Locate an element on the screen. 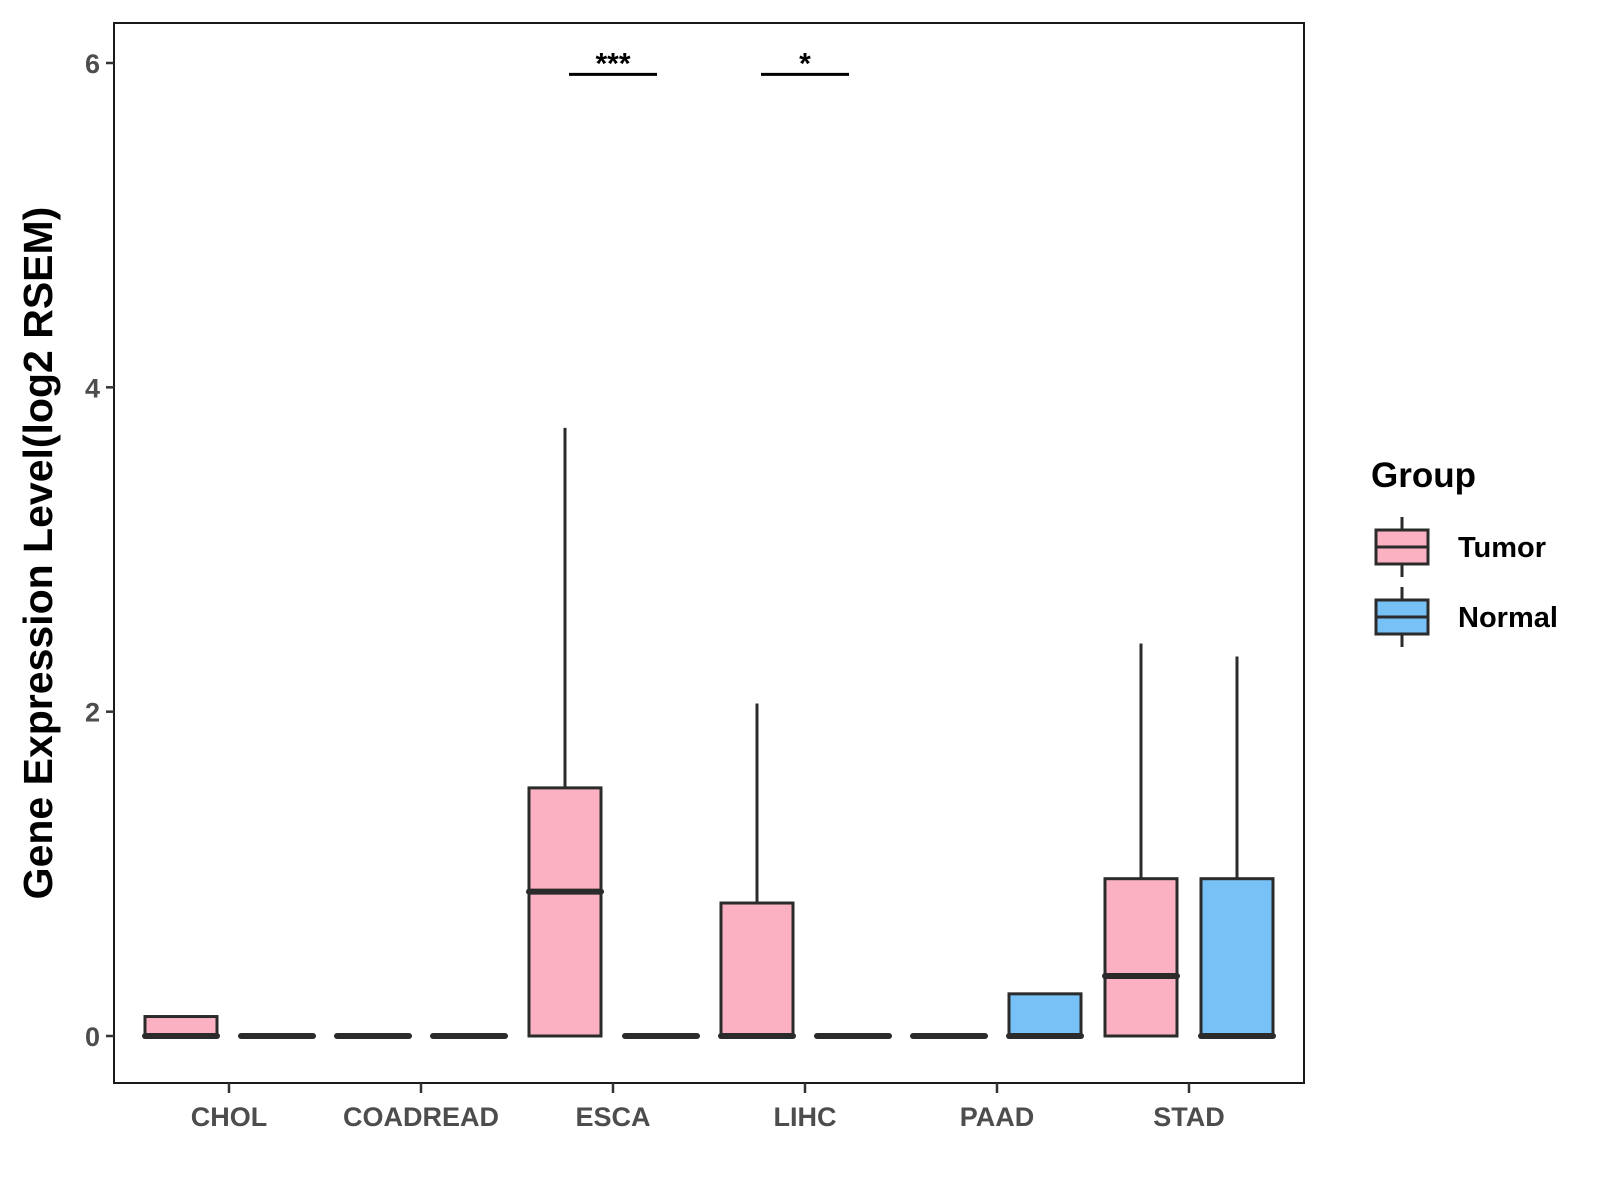 This screenshot has width=1600, height=1200. significance-esca-label: *** is located at coordinates (612, 63).